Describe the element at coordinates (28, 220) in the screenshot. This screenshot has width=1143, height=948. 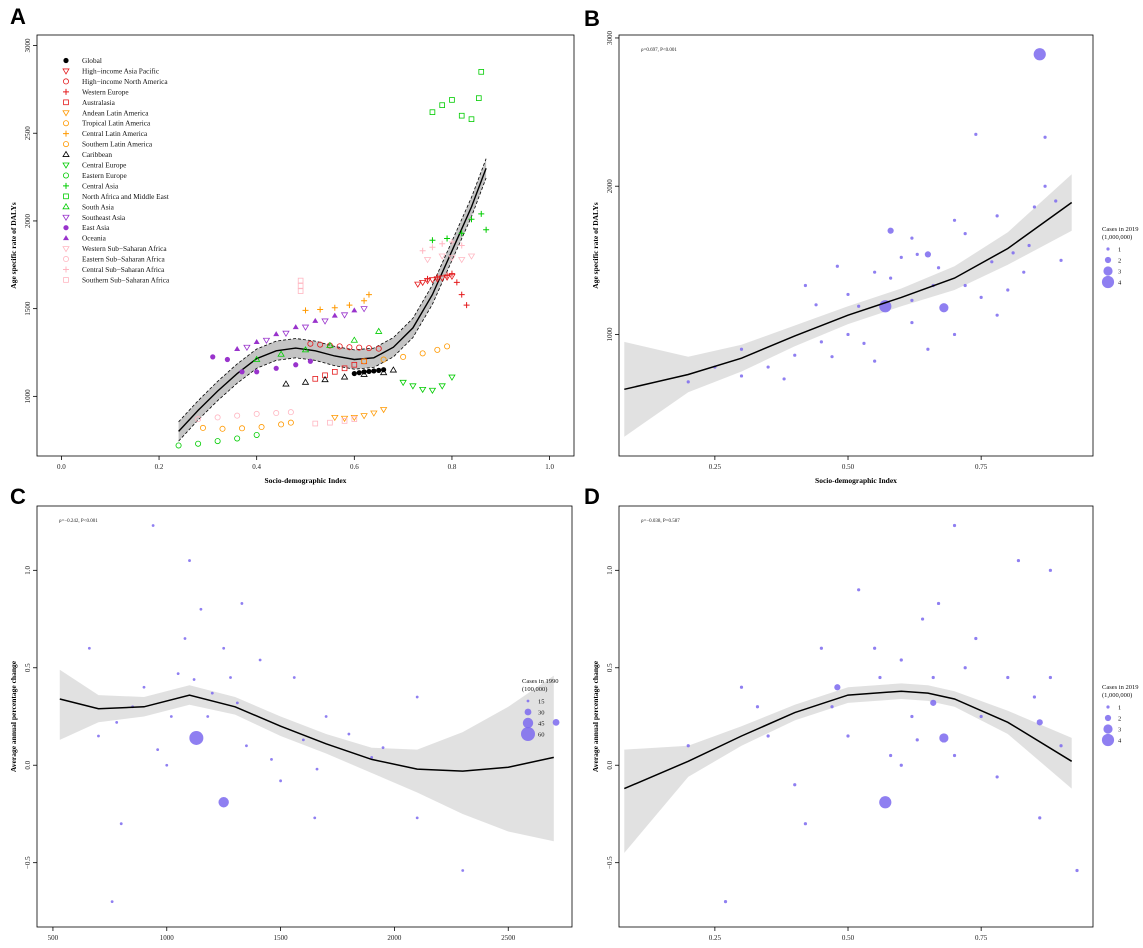
I see `y-tick-label: 2000` at that location.